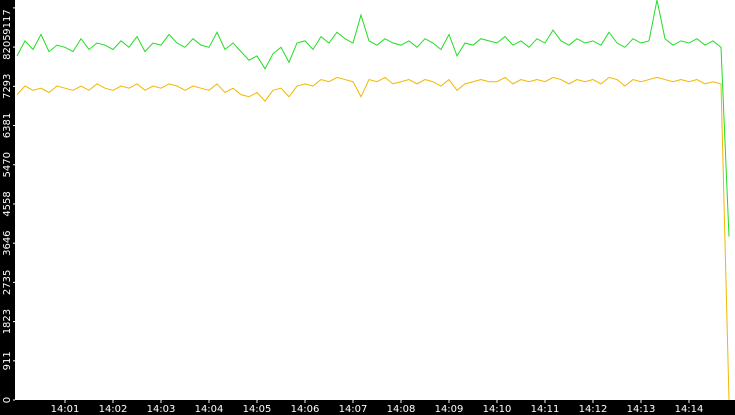  I want to click on x-tick-label: 14:14, so click(689, 409).